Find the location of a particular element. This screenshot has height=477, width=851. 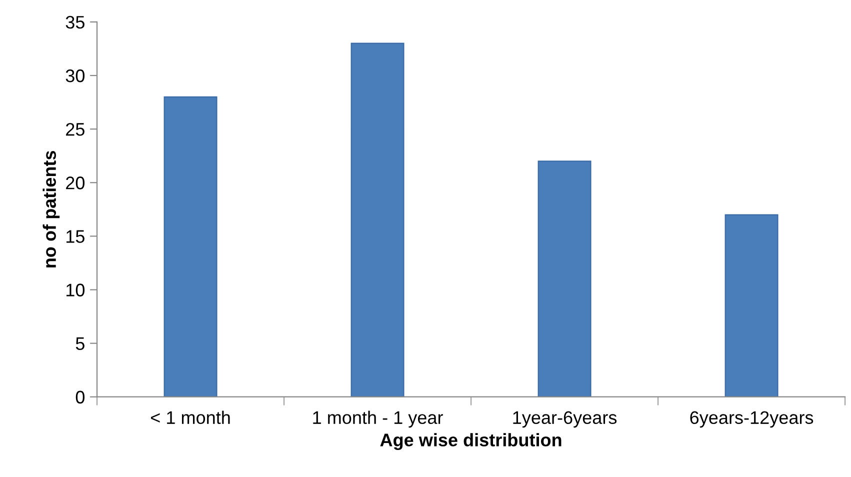

y-tick-label: 15 is located at coordinates (75, 236).